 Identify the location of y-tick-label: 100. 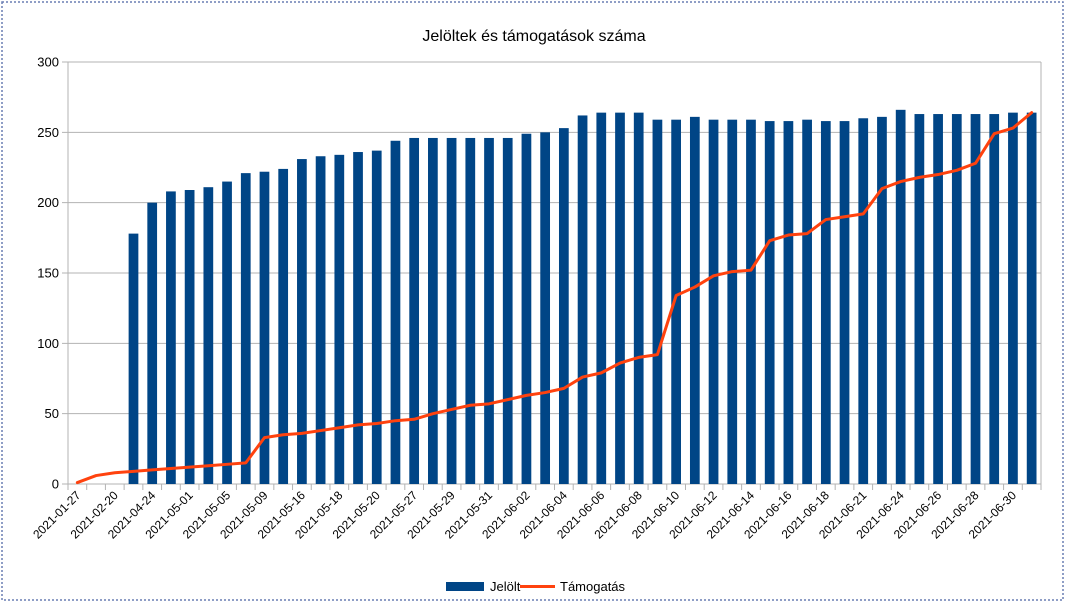
(48, 343).